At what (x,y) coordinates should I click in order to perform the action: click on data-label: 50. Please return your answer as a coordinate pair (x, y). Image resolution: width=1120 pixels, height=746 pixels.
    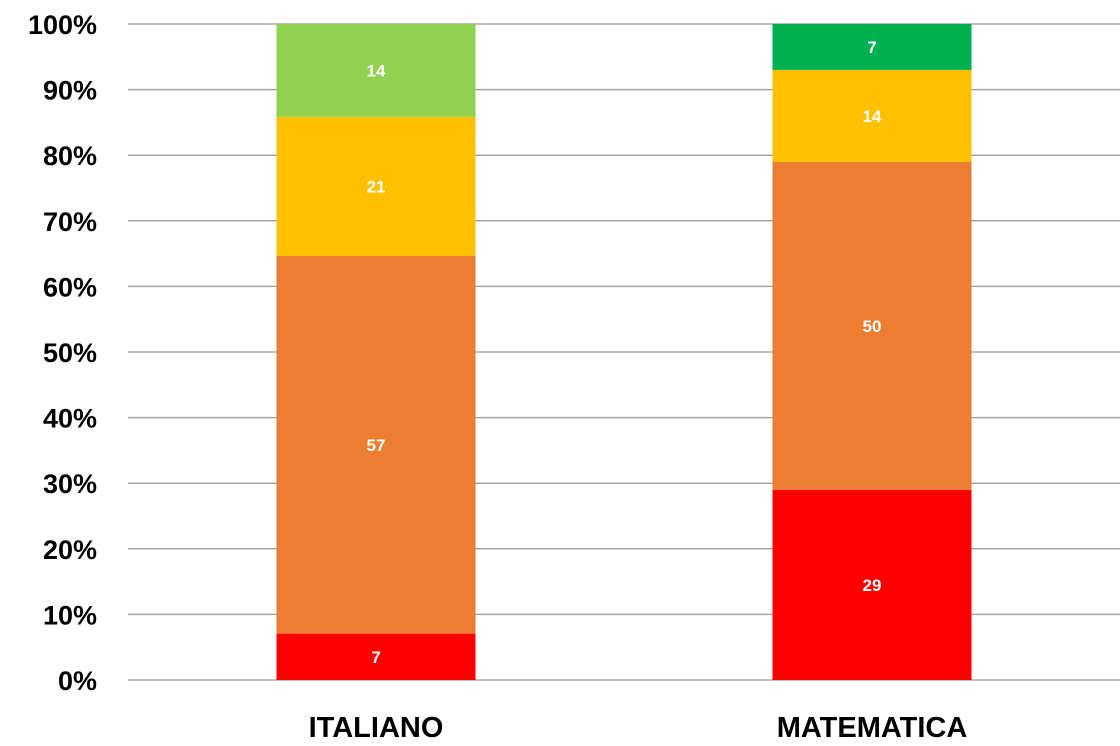
    Looking at the image, I should click on (872, 326).